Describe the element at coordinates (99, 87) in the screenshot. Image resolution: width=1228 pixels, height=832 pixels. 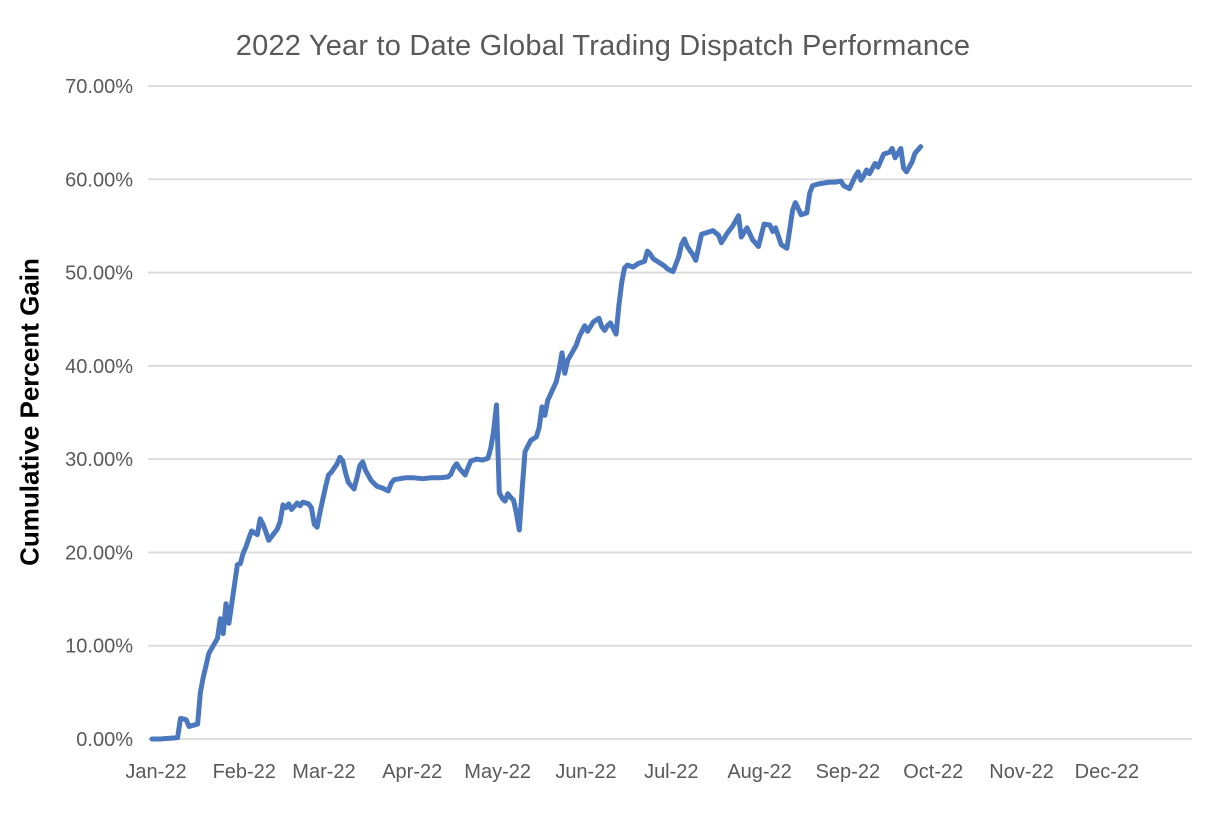
I see `y-tick-label: 70.00%` at that location.